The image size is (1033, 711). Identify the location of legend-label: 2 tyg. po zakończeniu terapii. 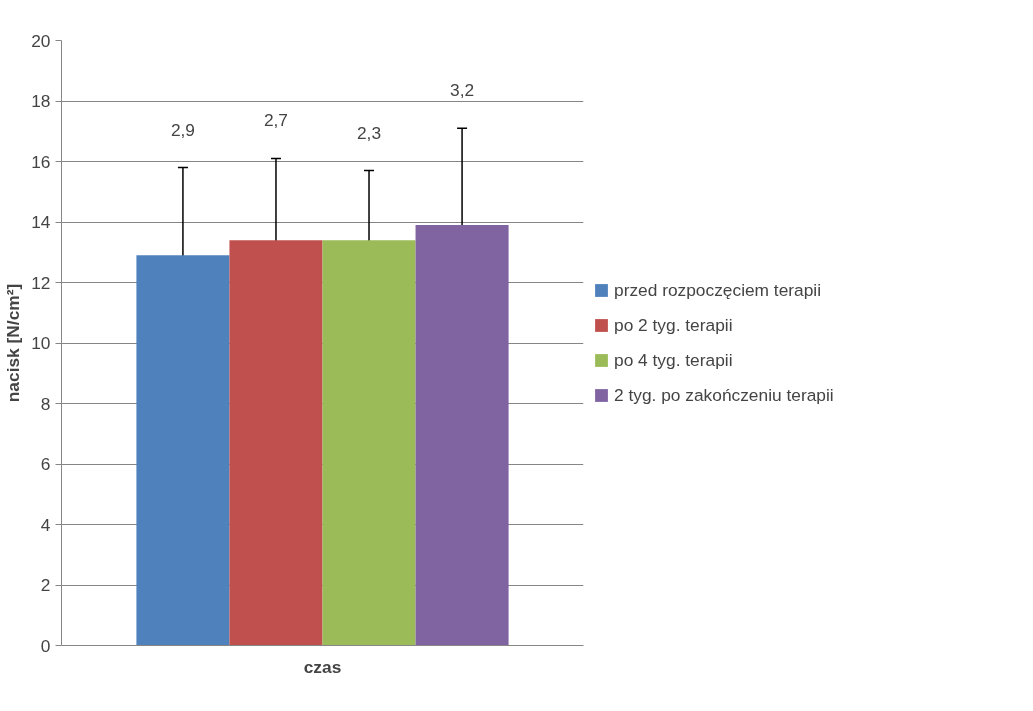
(724, 395).